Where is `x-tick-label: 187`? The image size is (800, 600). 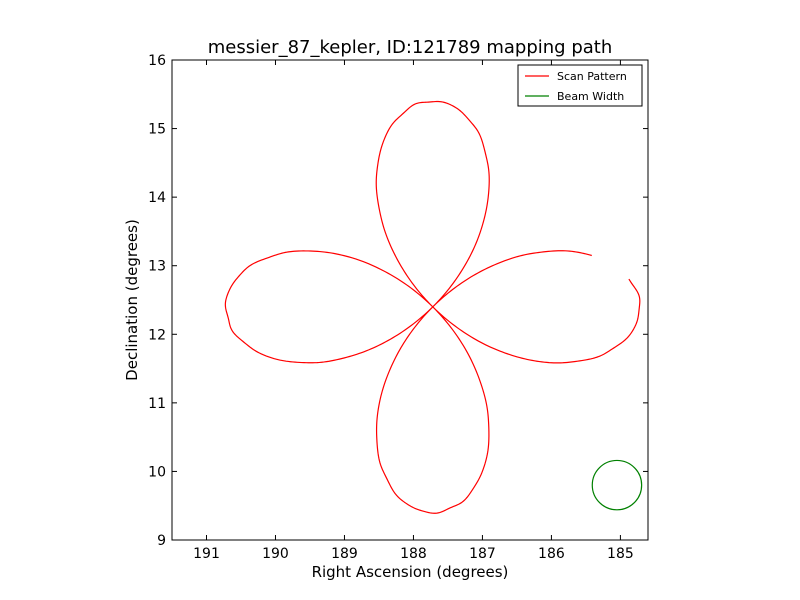 x-tick-label: 187 is located at coordinates (482, 554).